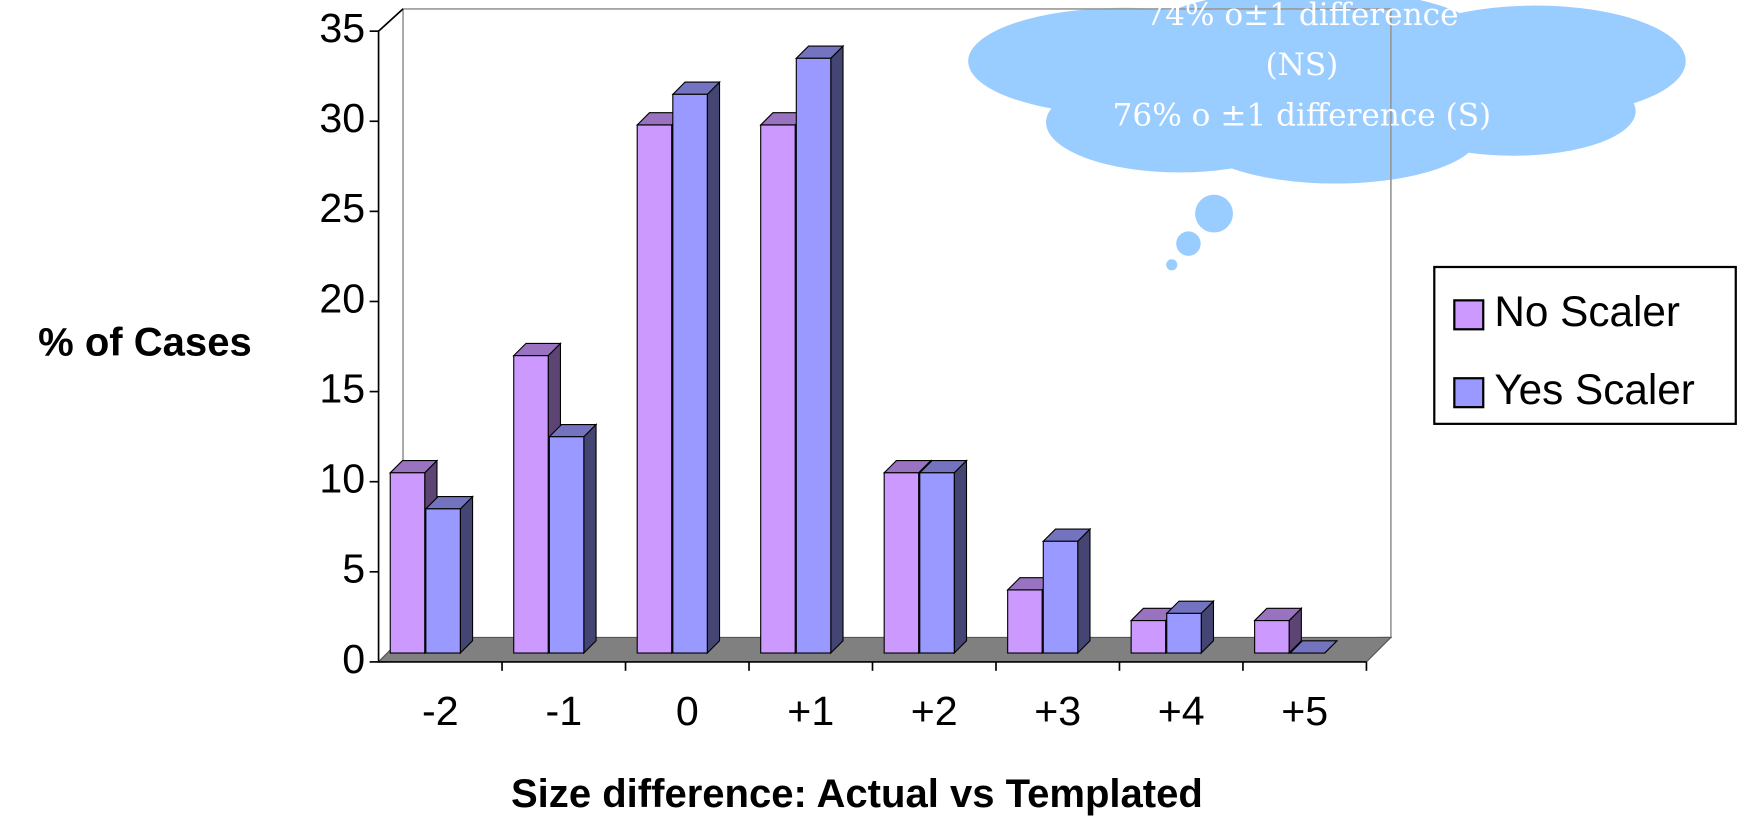  Describe the element at coordinates (857, 794) in the screenshot. I see `x-axis-title: Size difference: Actual vs Templated` at that location.